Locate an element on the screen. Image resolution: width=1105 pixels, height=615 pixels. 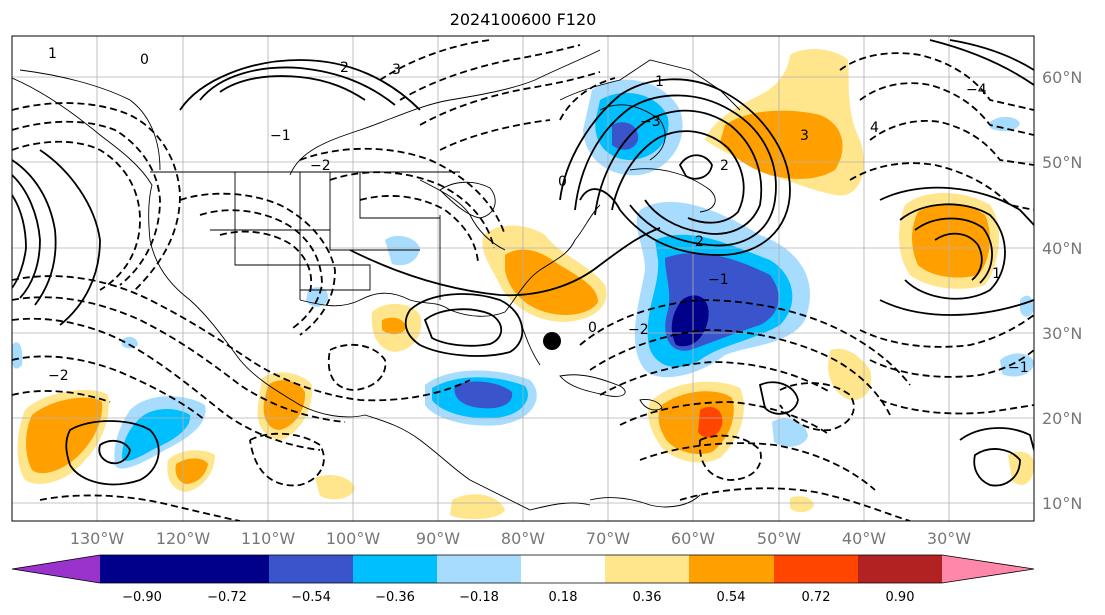
svg-text: 50°N is located at coordinates (1062, 162).